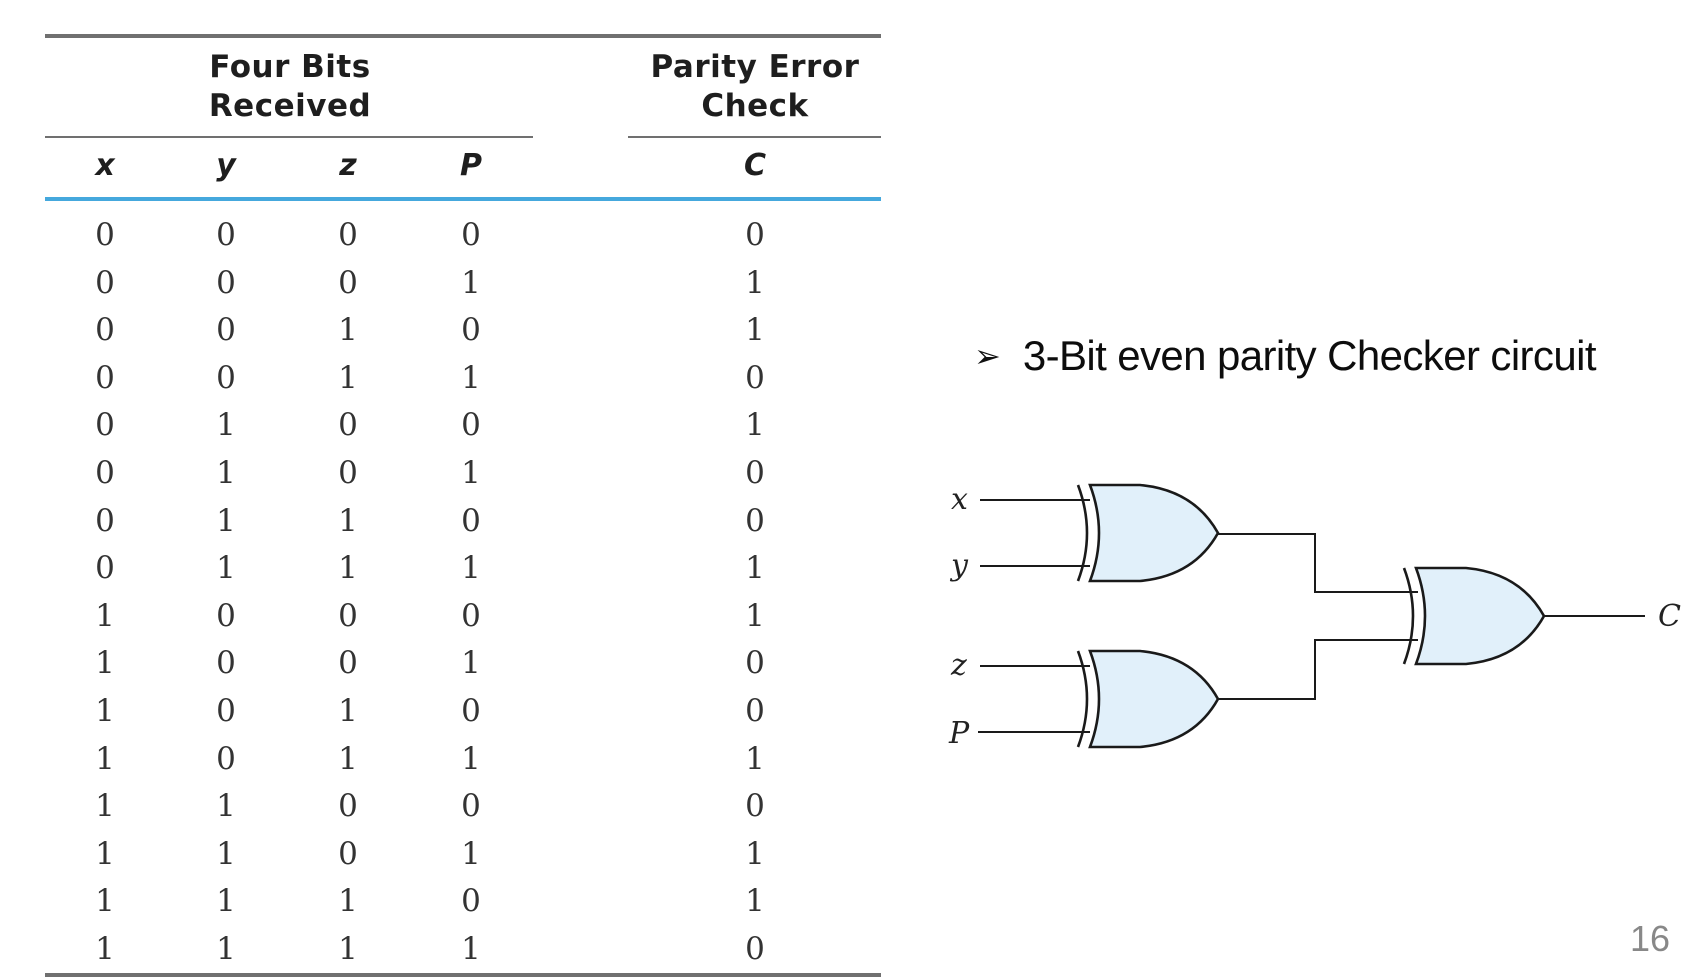 The height and width of the screenshot is (980, 1692). Describe the element at coordinates (958, 665) in the screenshot. I see `input-label-z: z` at that location.